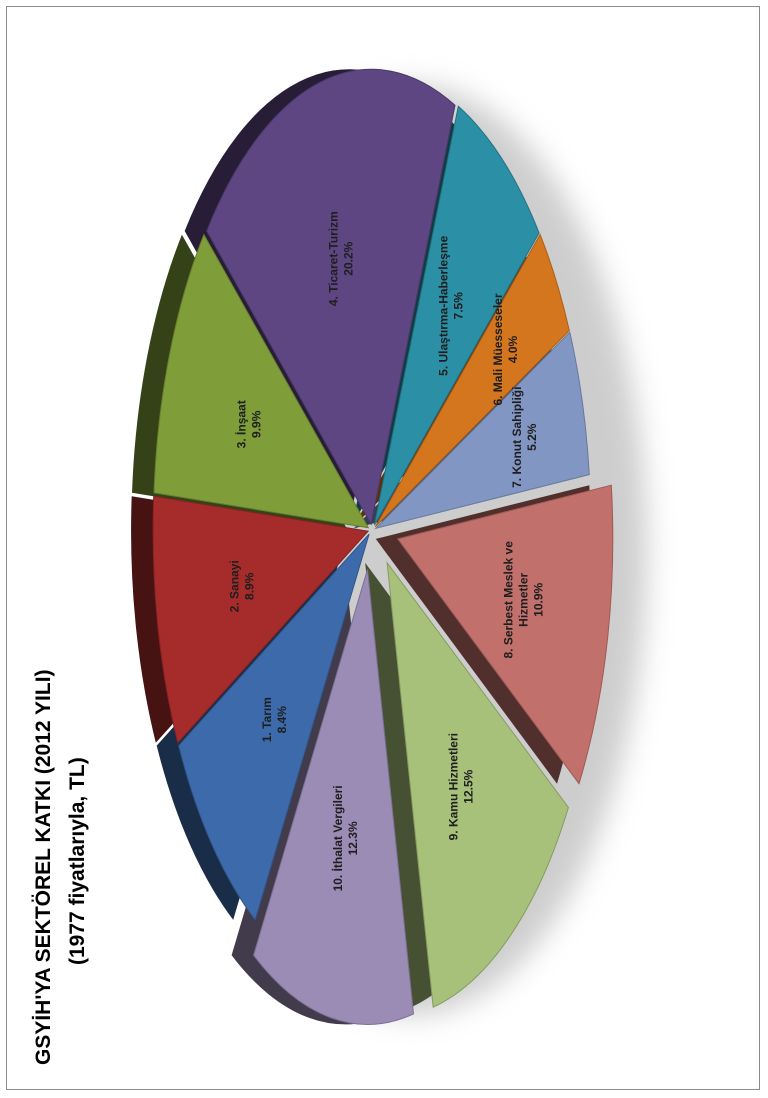  Describe the element at coordinates (539, 599) in the screenshot. I see `slice-percent-label: 10.9%` at that location.